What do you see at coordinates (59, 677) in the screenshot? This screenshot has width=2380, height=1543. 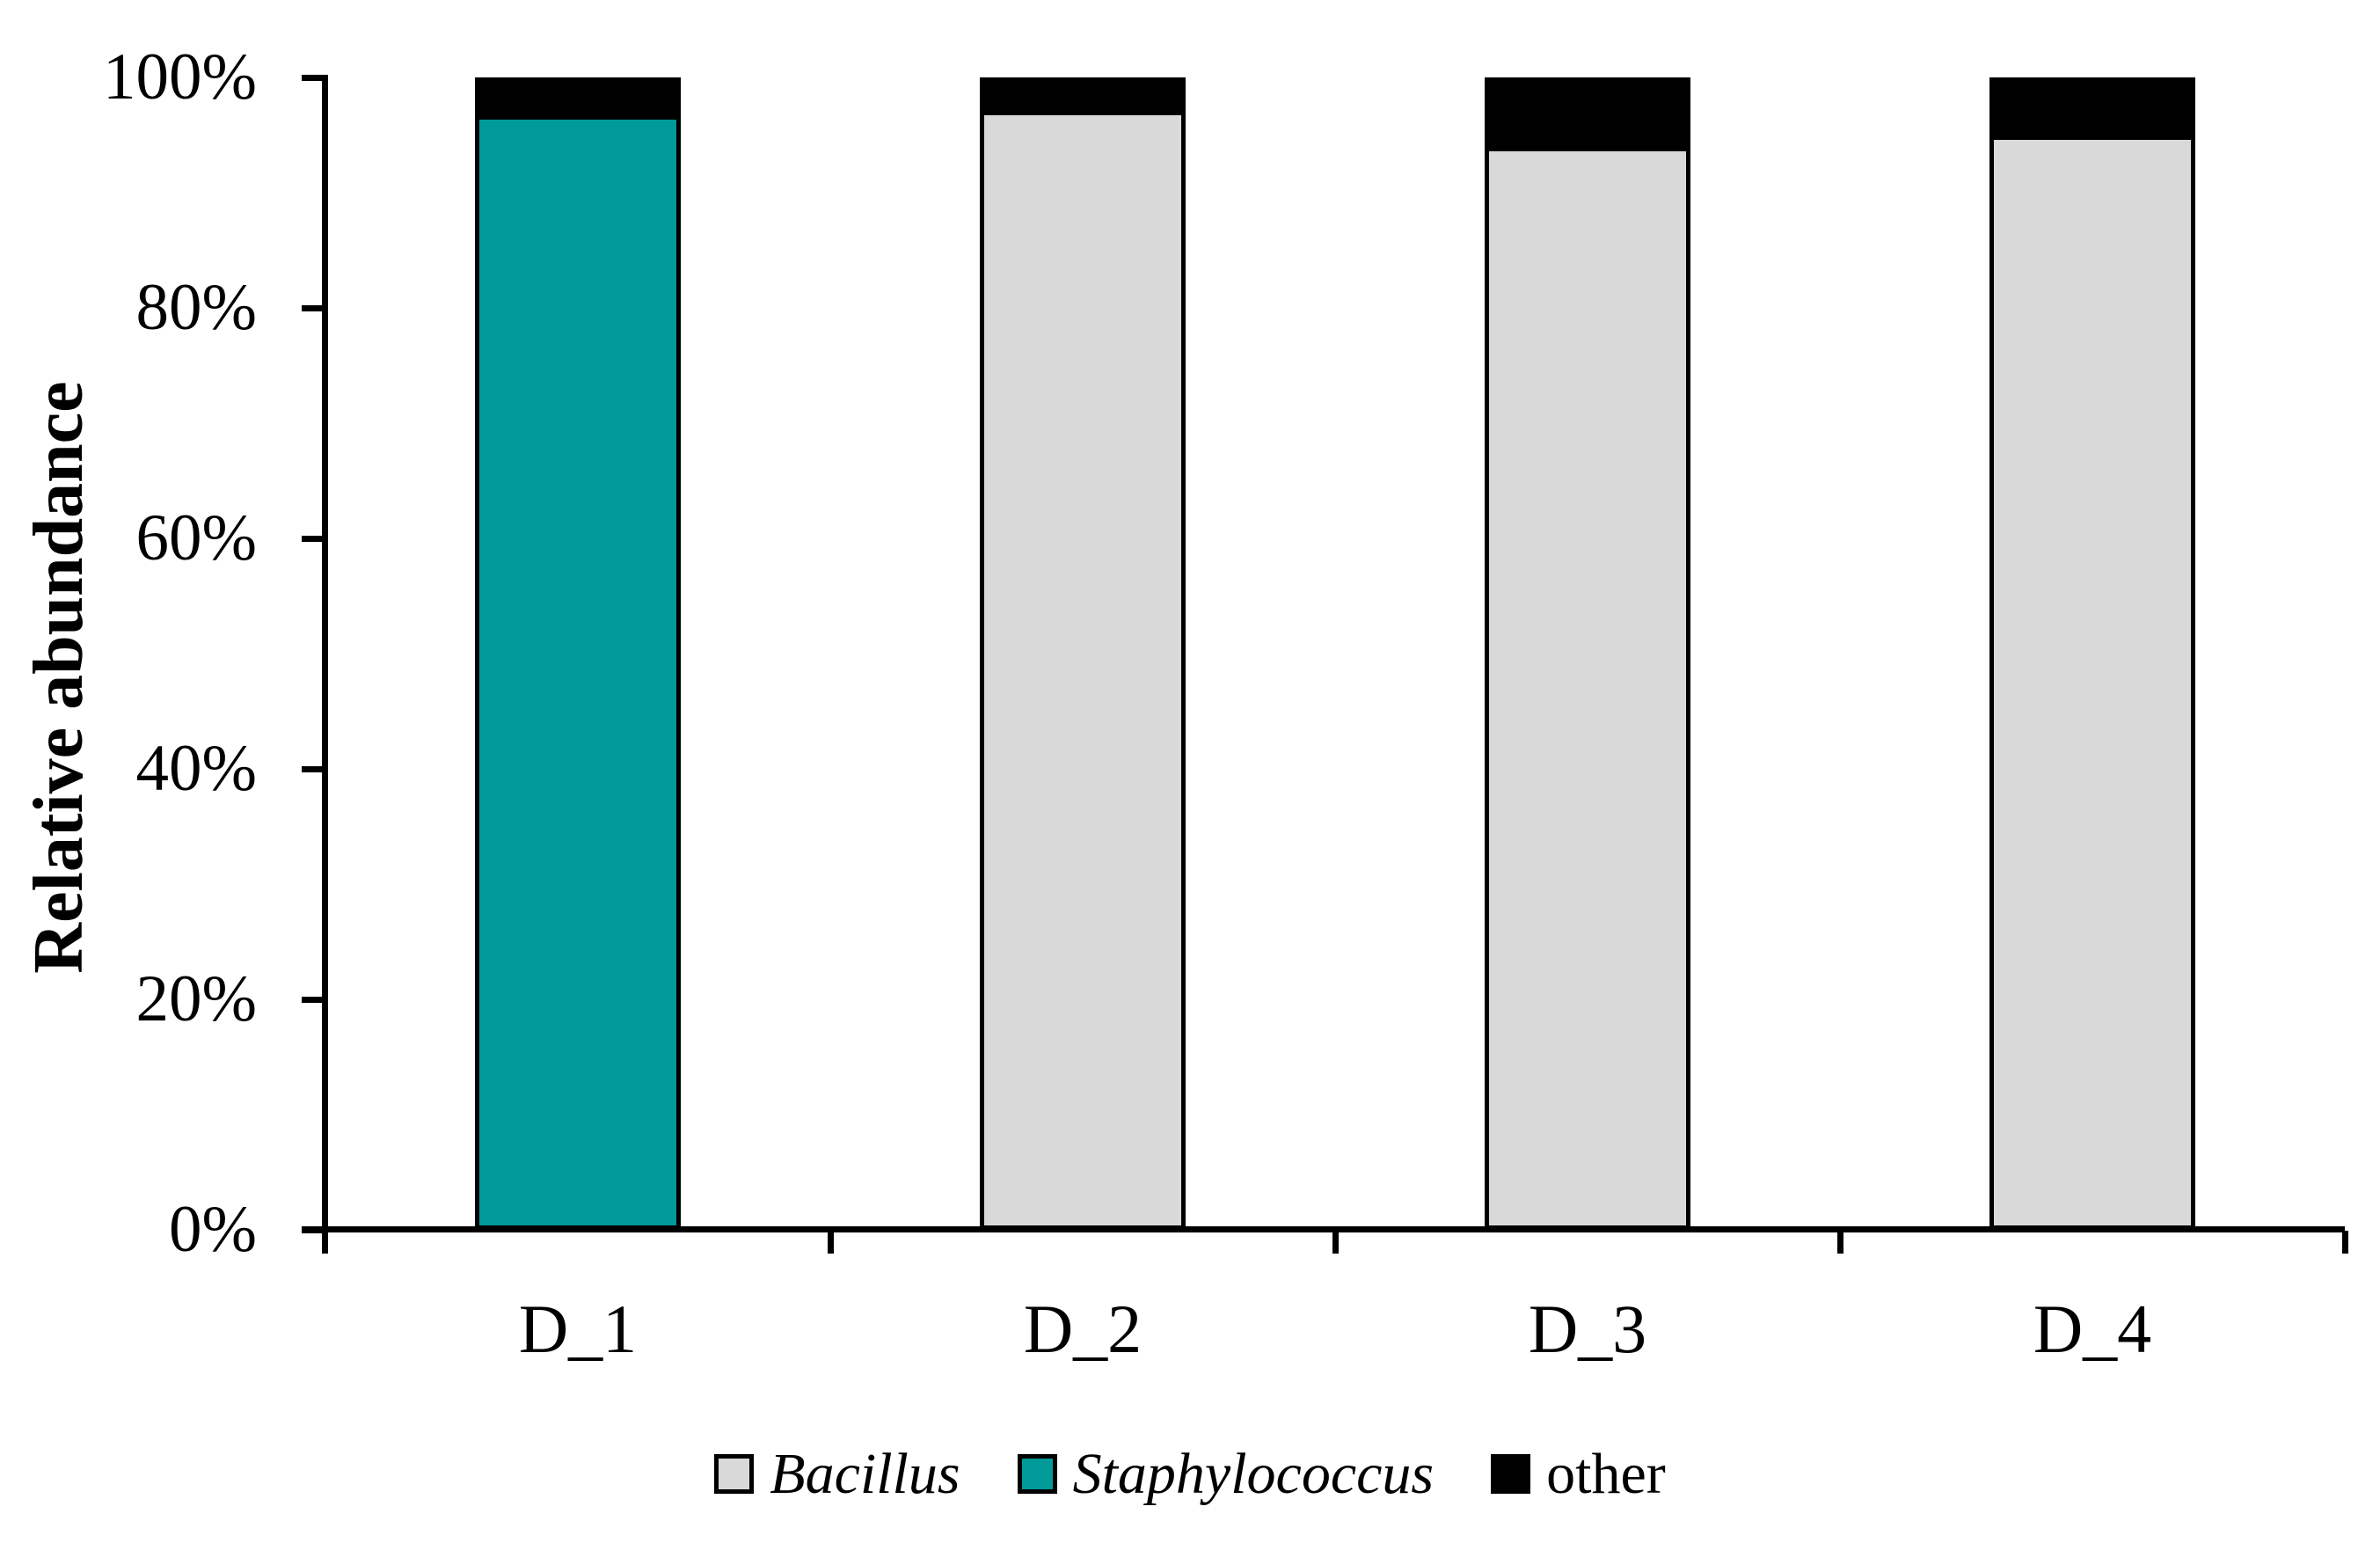 I see `y-axis-title: Relative abundance` at bounding box center [59, 677].